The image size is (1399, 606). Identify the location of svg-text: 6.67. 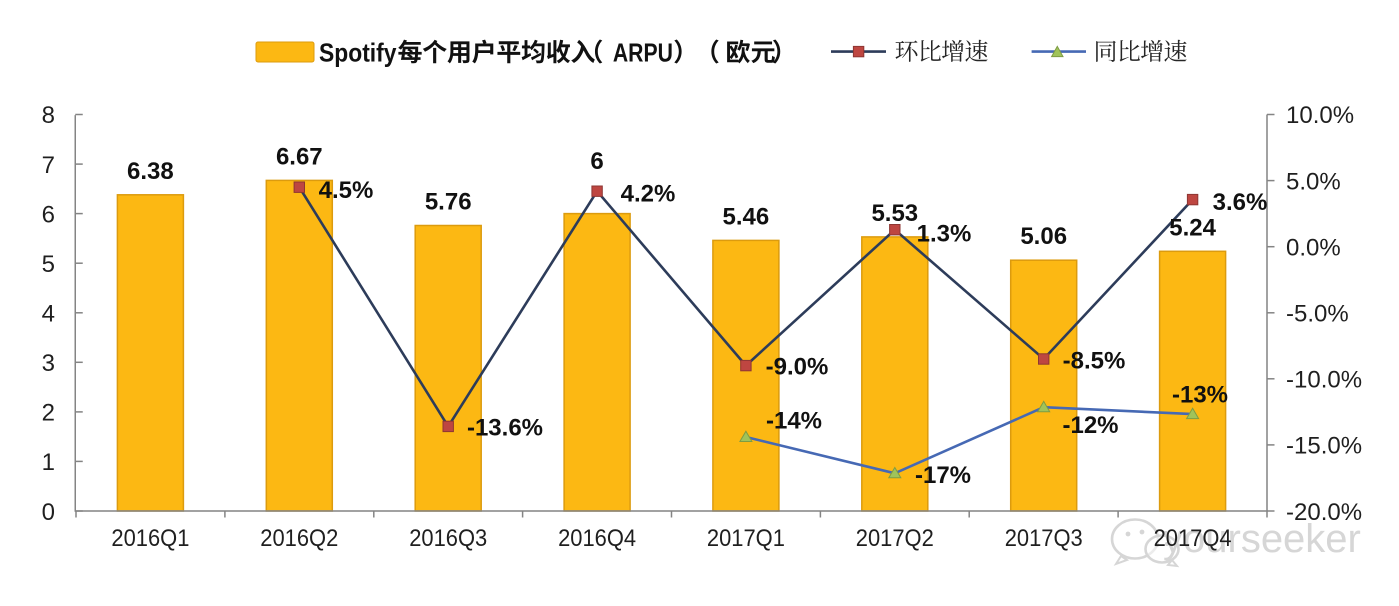
(299, 156).